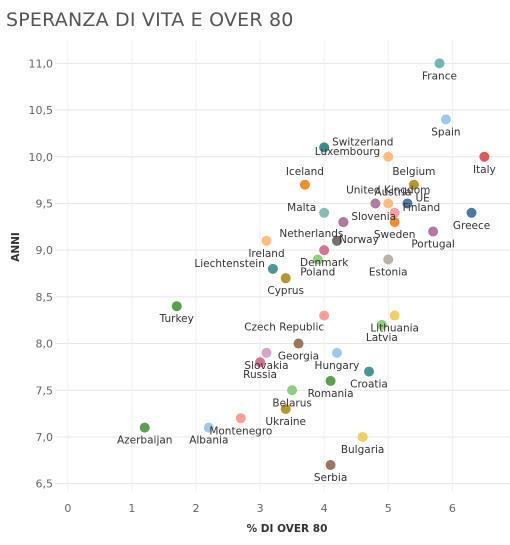 The height and width of the screenshot is (545, 510). What do you see at coordinates (41, 110) in the screenshot?
I see `y-tick-label: 10,5` at bounding box center [41, 110].